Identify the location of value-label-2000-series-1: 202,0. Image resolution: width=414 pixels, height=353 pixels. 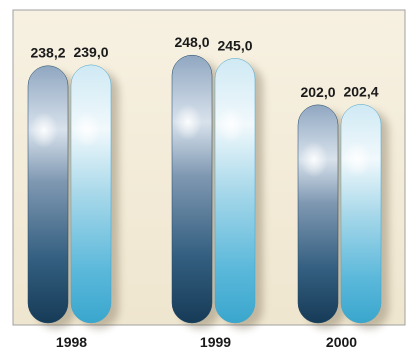
(317, 92).